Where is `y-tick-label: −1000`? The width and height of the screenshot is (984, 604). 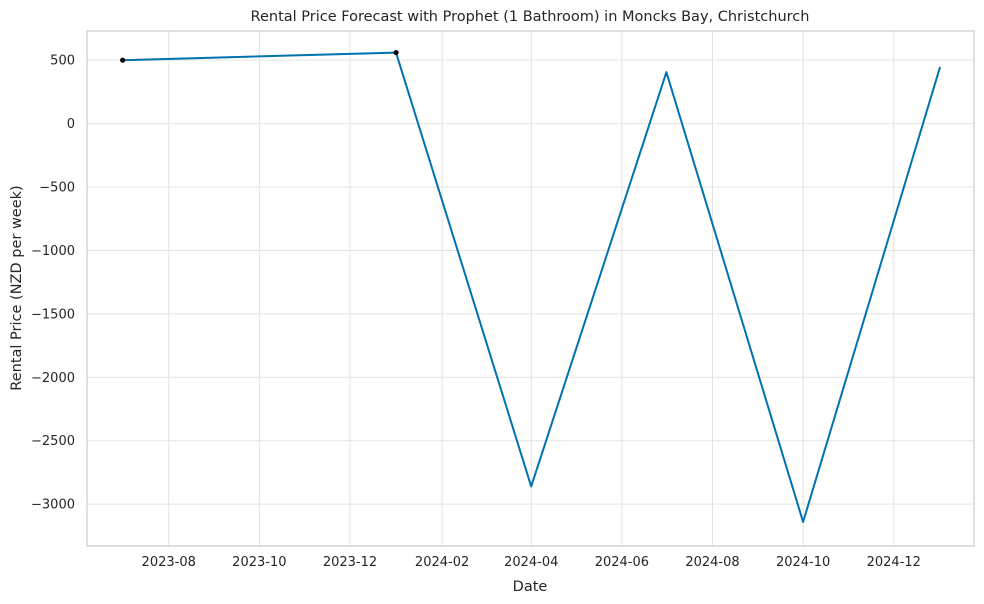 y-tick-label: −1000 is located at coordinates (53, 251).